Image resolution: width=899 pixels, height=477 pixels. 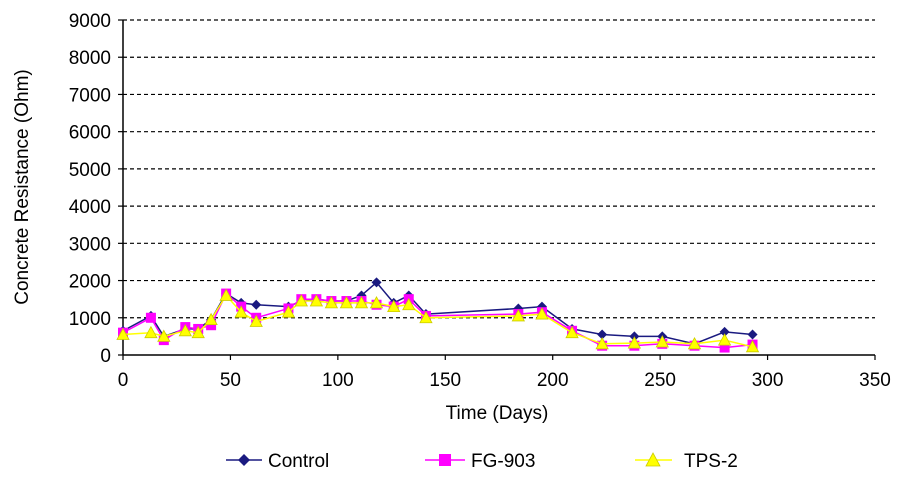 I want to click on legend-item-tps-2: TPS-2, so click(x=686, y=461).